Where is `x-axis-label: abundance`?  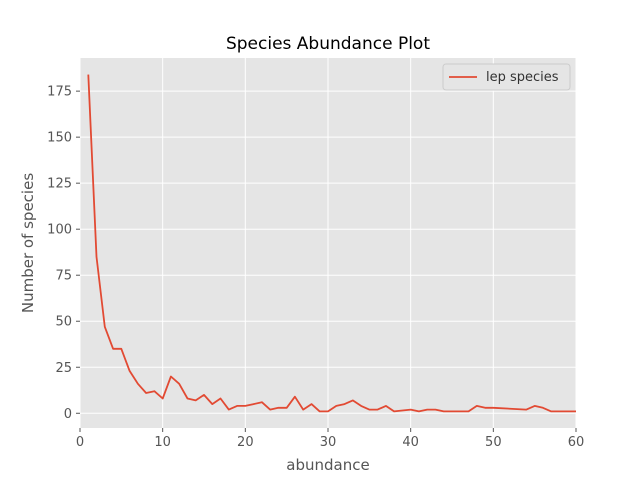
x-axis-label: abundance is located at coordinates (327, 465).